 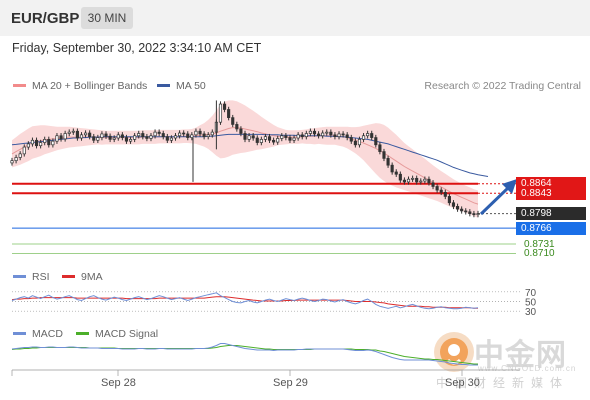 I want to click on legend-label-ma50: MA 50, so click(x=191, y=86).